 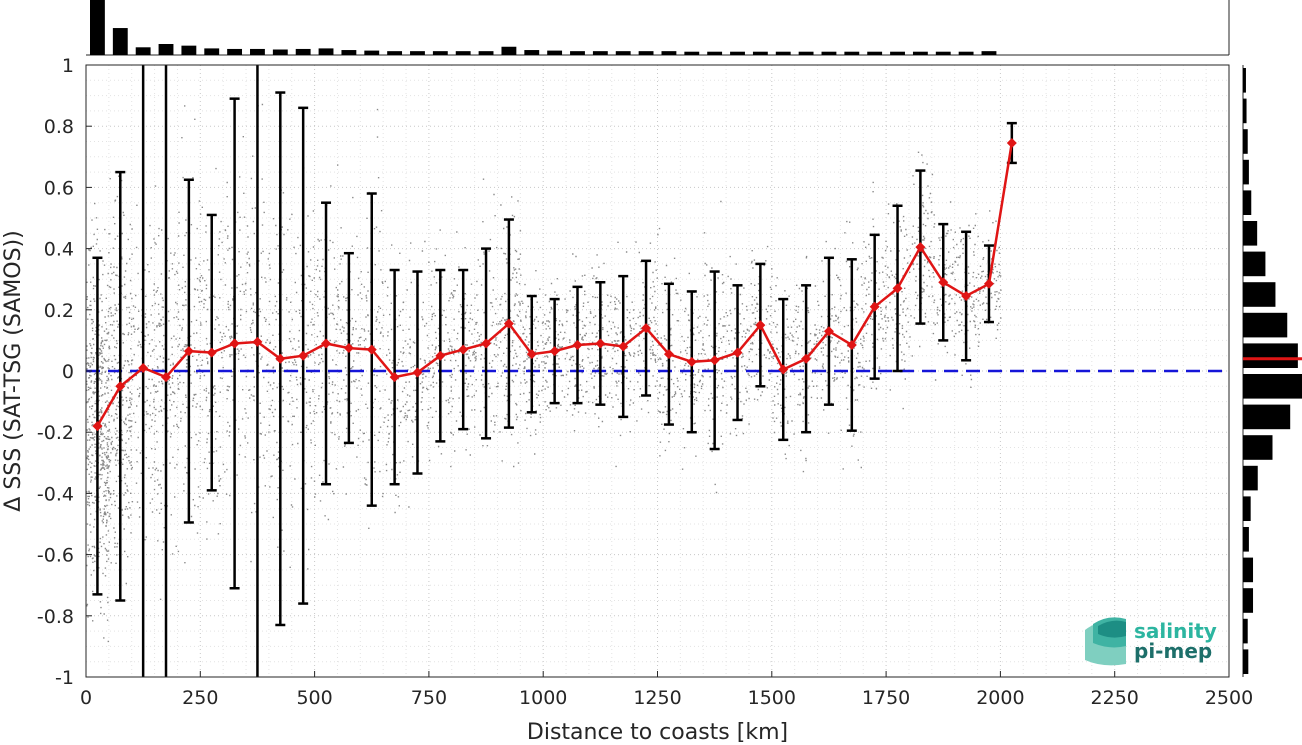 What do you see at coordinates (55, 556) in the screenshot?
I see `y-tick-label: -0.6` at bounding box center [55, 556].